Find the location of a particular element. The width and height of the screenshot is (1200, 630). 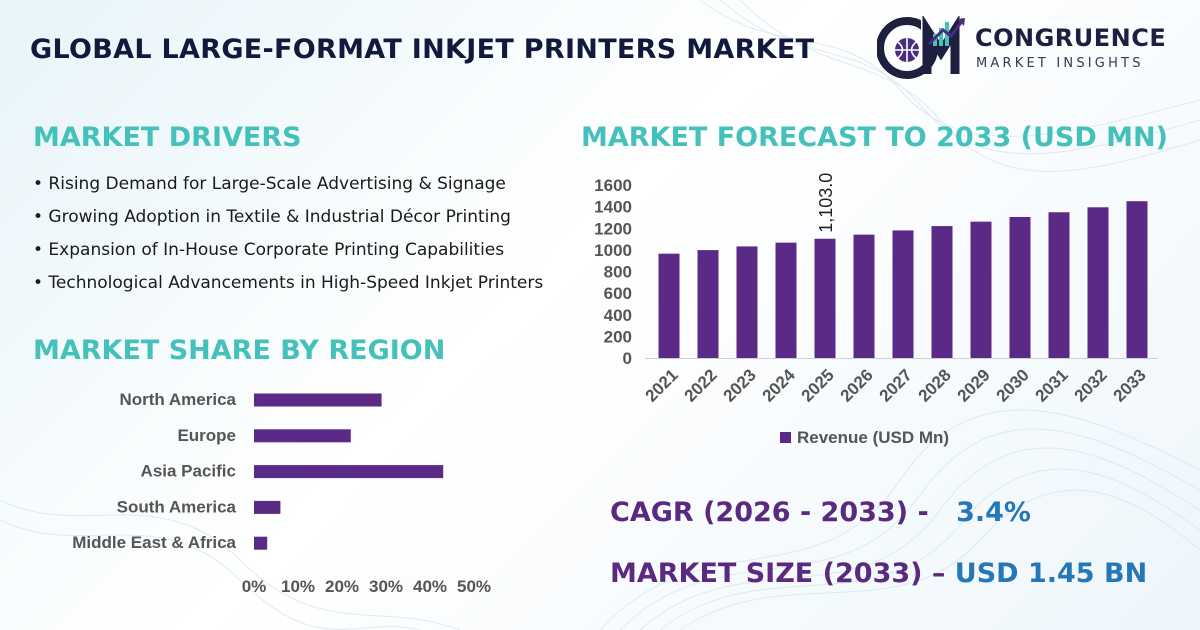

forecast-y-tick: 1400 is located at coordinates (613, 207).